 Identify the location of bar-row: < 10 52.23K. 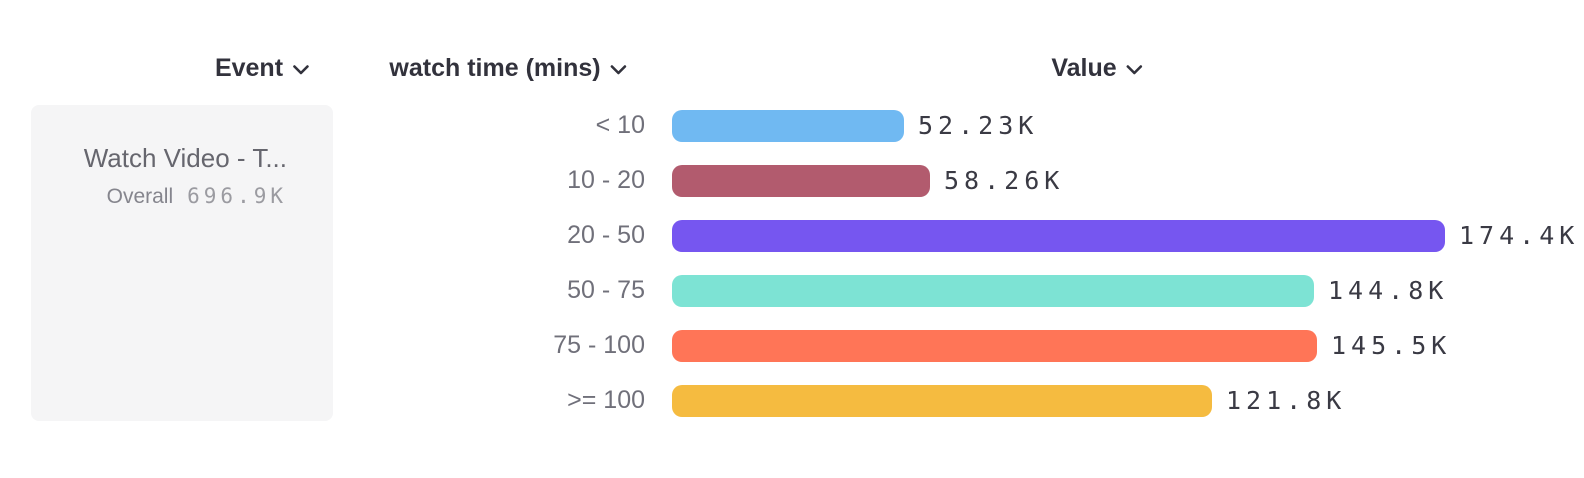
(792, 125).